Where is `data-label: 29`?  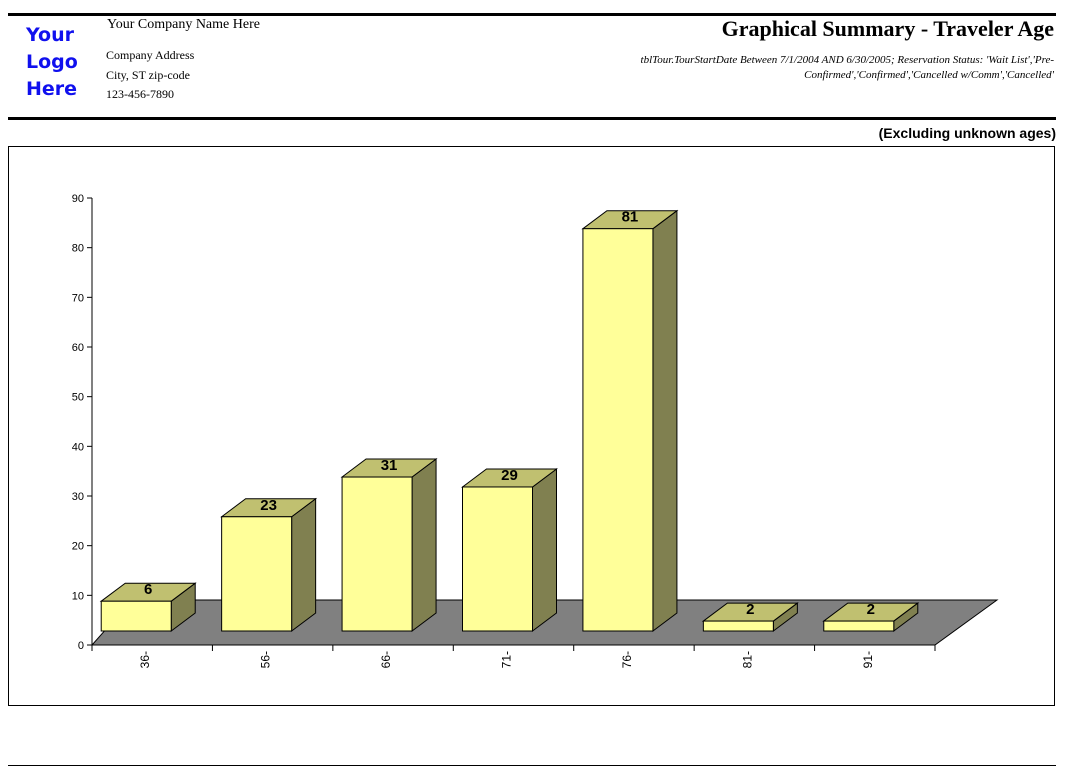
data-label: 29 is located at coordinates (509, 475).